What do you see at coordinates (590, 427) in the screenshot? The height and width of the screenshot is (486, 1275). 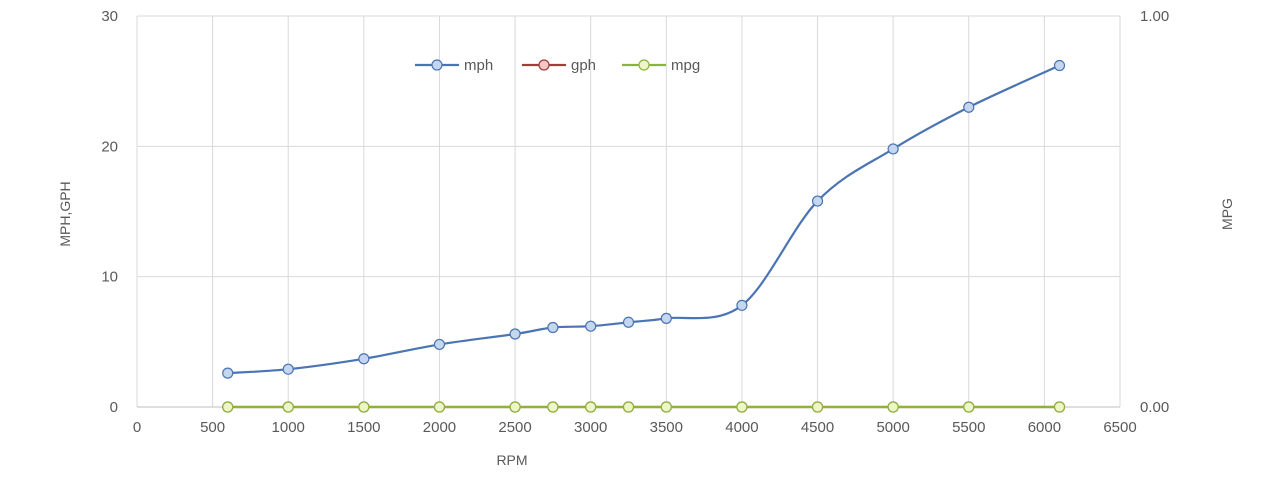 I see `x-tick-label: 3000` at bounding box center [590, 427].